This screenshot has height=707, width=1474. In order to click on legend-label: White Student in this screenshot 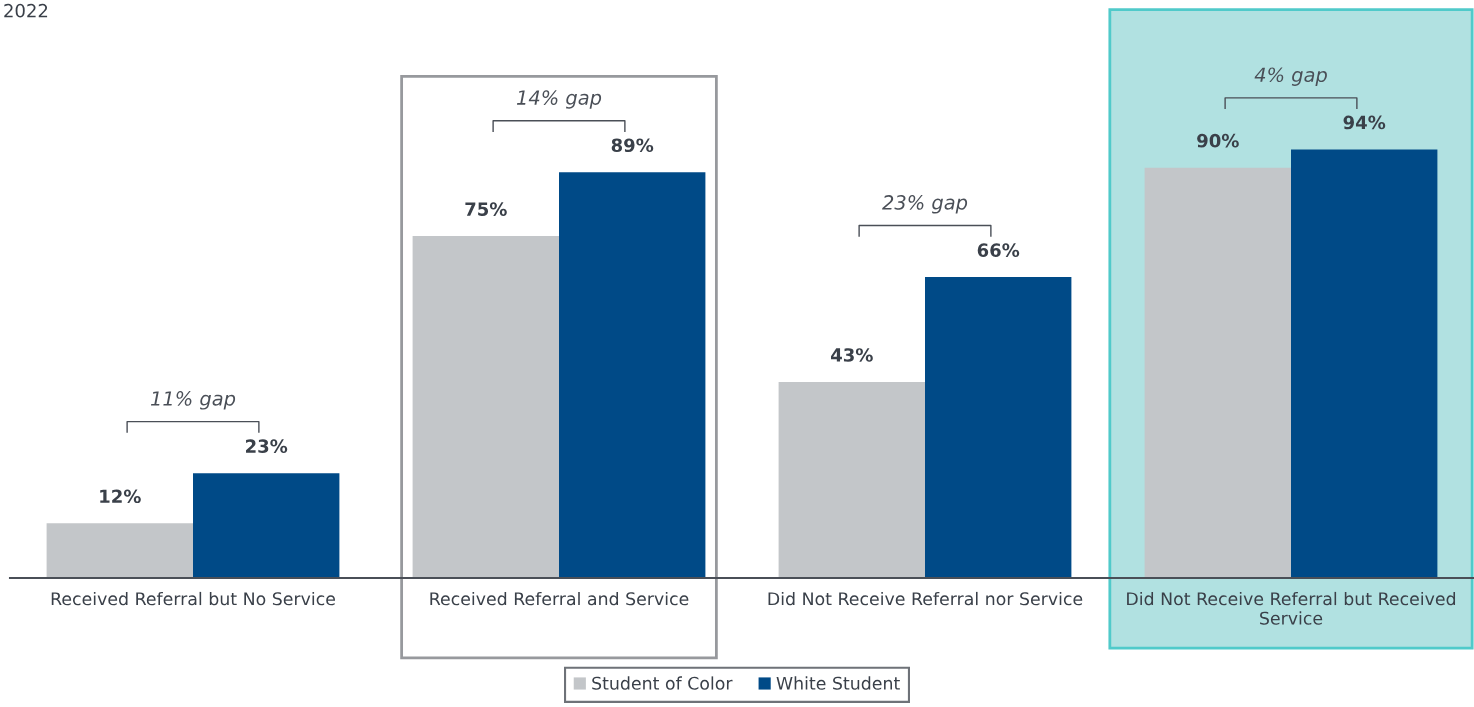, I will do `click(838, 683)`.